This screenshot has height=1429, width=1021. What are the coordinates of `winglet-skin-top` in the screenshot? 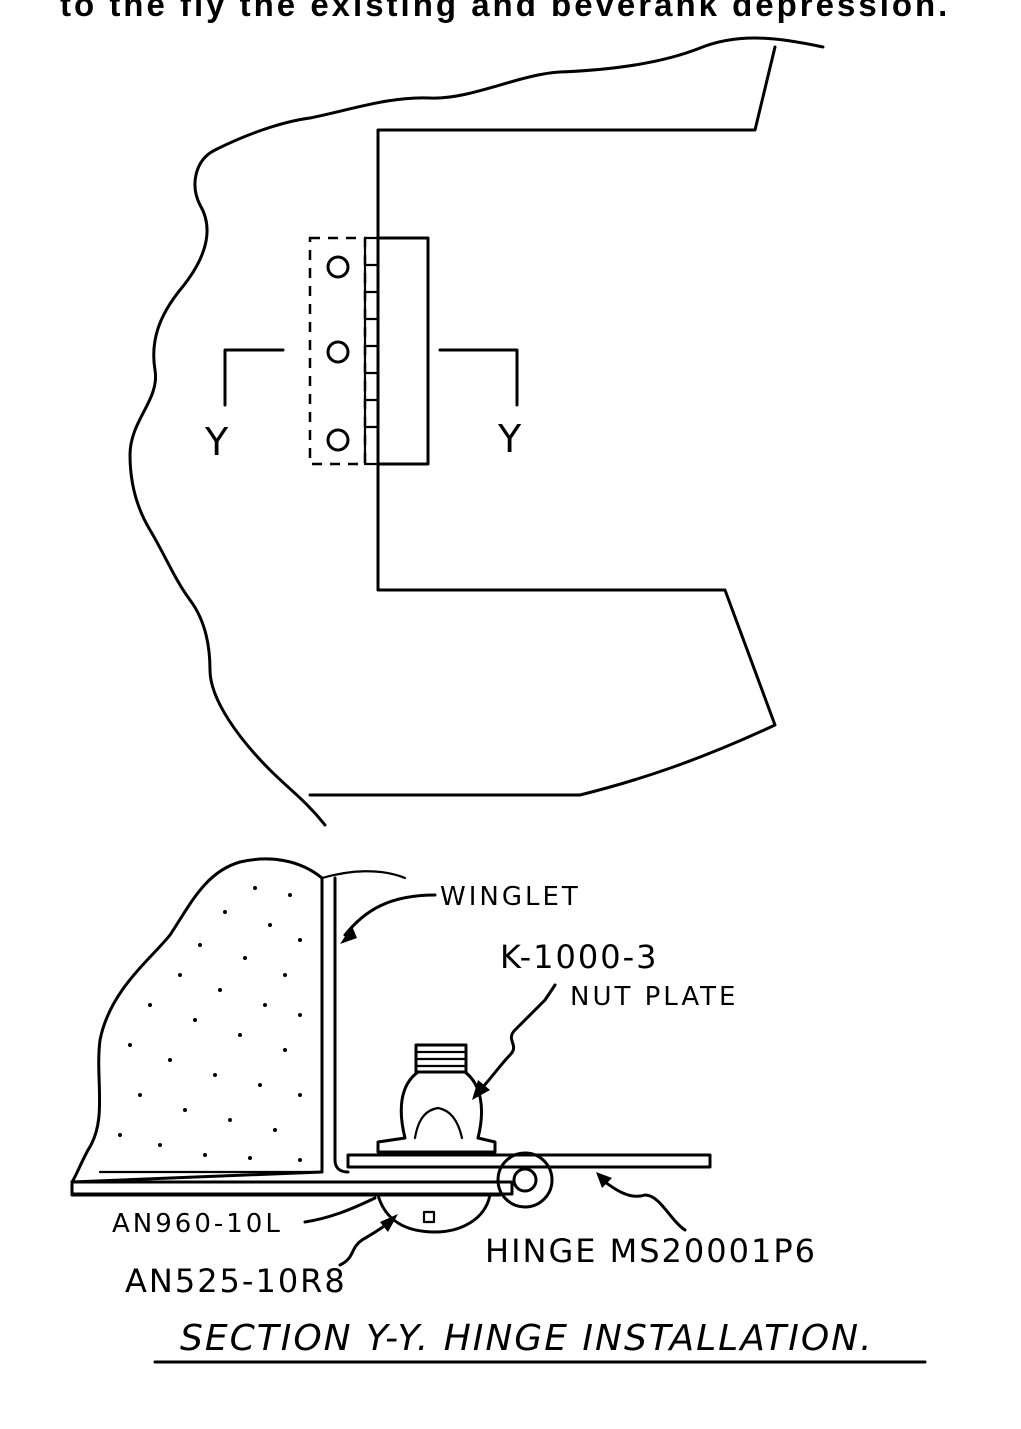 It's located at (363, 875).